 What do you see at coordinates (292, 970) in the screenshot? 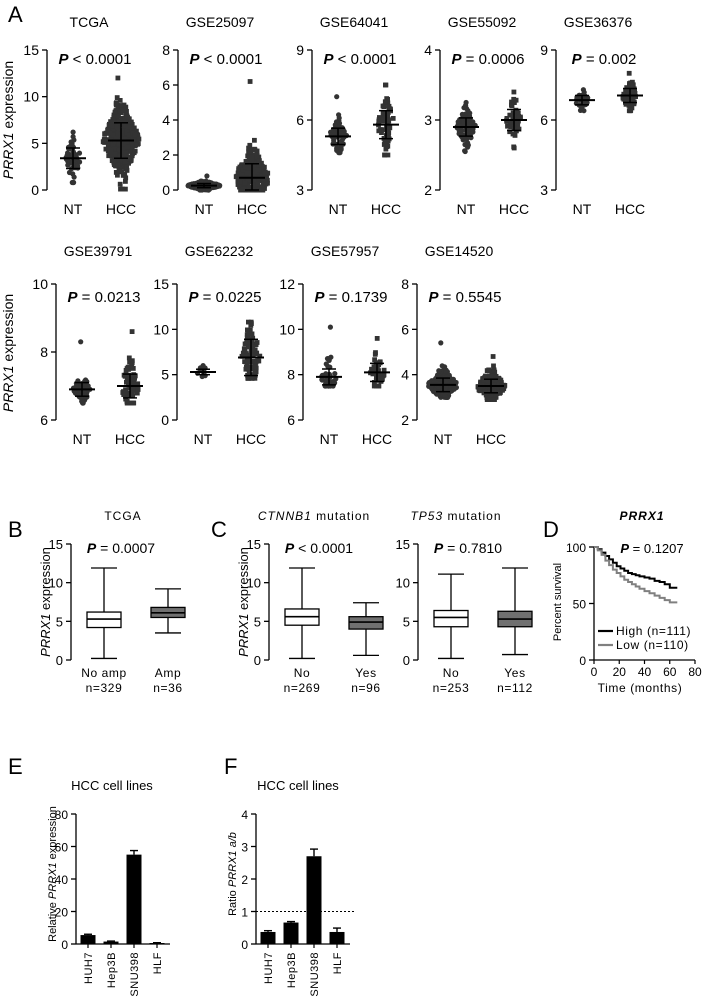
I see `bar-x-label: Hep3B` at bounding box center [292, 970].